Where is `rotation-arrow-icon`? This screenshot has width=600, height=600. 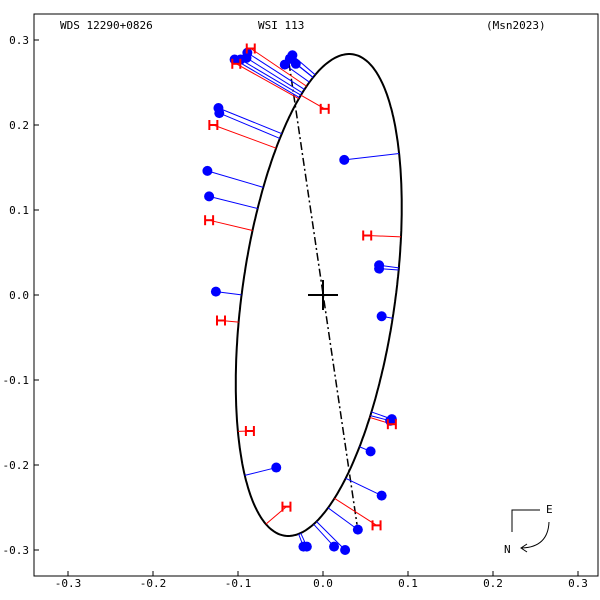 rotation-arrow-icon is located at coordinates (535, 535).